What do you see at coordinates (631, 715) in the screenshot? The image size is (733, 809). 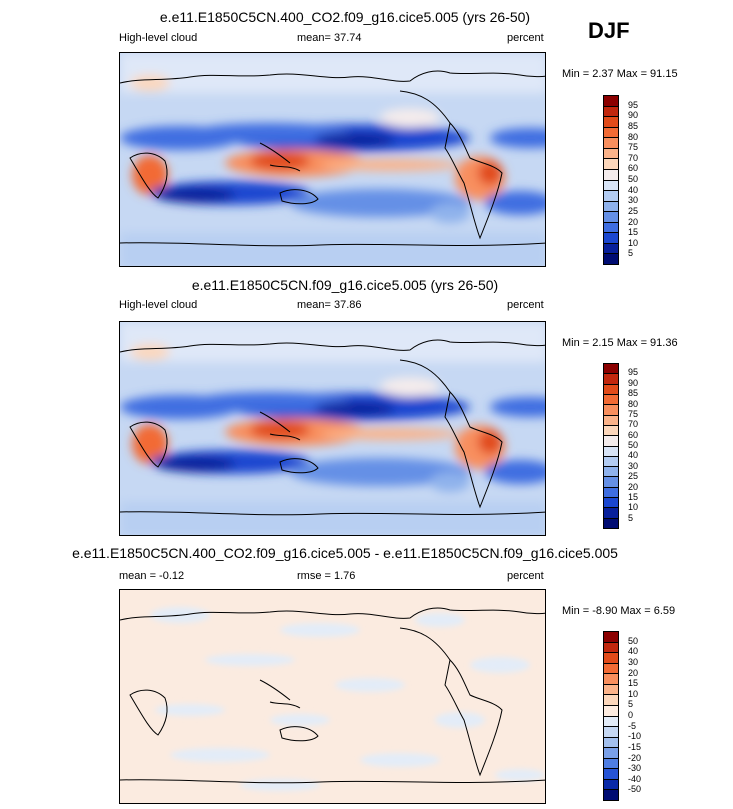 I see `colorbar-tick-label: 0` at bounding box center [631, 715].